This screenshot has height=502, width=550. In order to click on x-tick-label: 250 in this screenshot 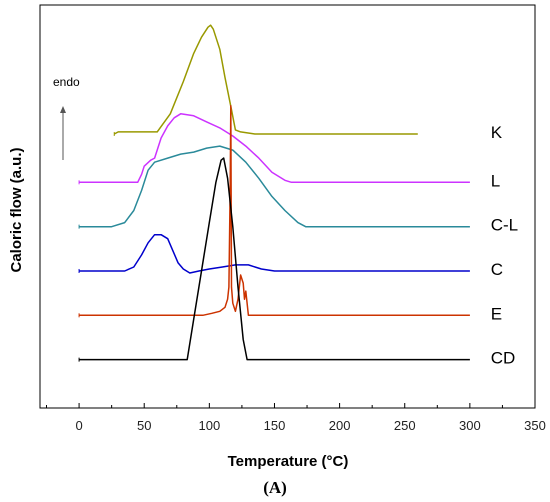, I will do `click(405, 425)`.